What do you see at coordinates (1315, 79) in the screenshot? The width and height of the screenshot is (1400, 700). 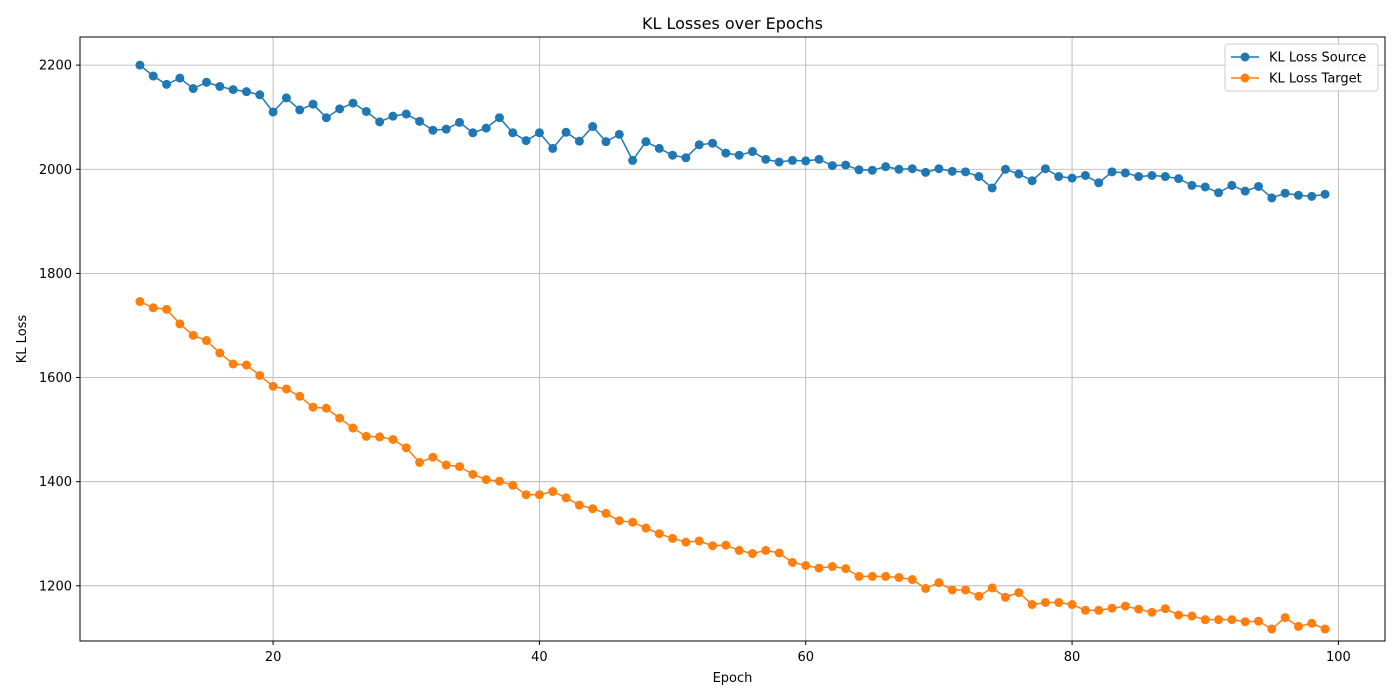 I see `legend-label: KL Loss Target` at bounding box center [1315, 79].